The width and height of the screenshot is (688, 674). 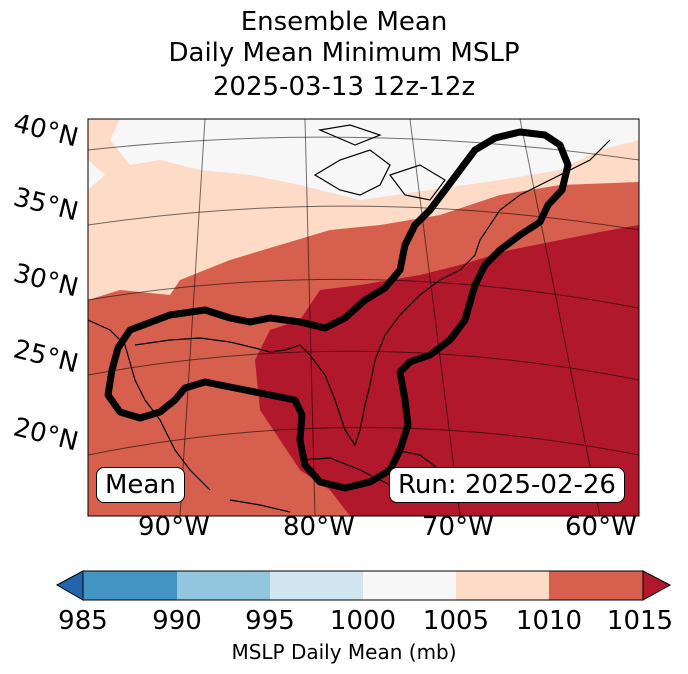 I want to click on gridline-20n, so click(x=363, y=441).